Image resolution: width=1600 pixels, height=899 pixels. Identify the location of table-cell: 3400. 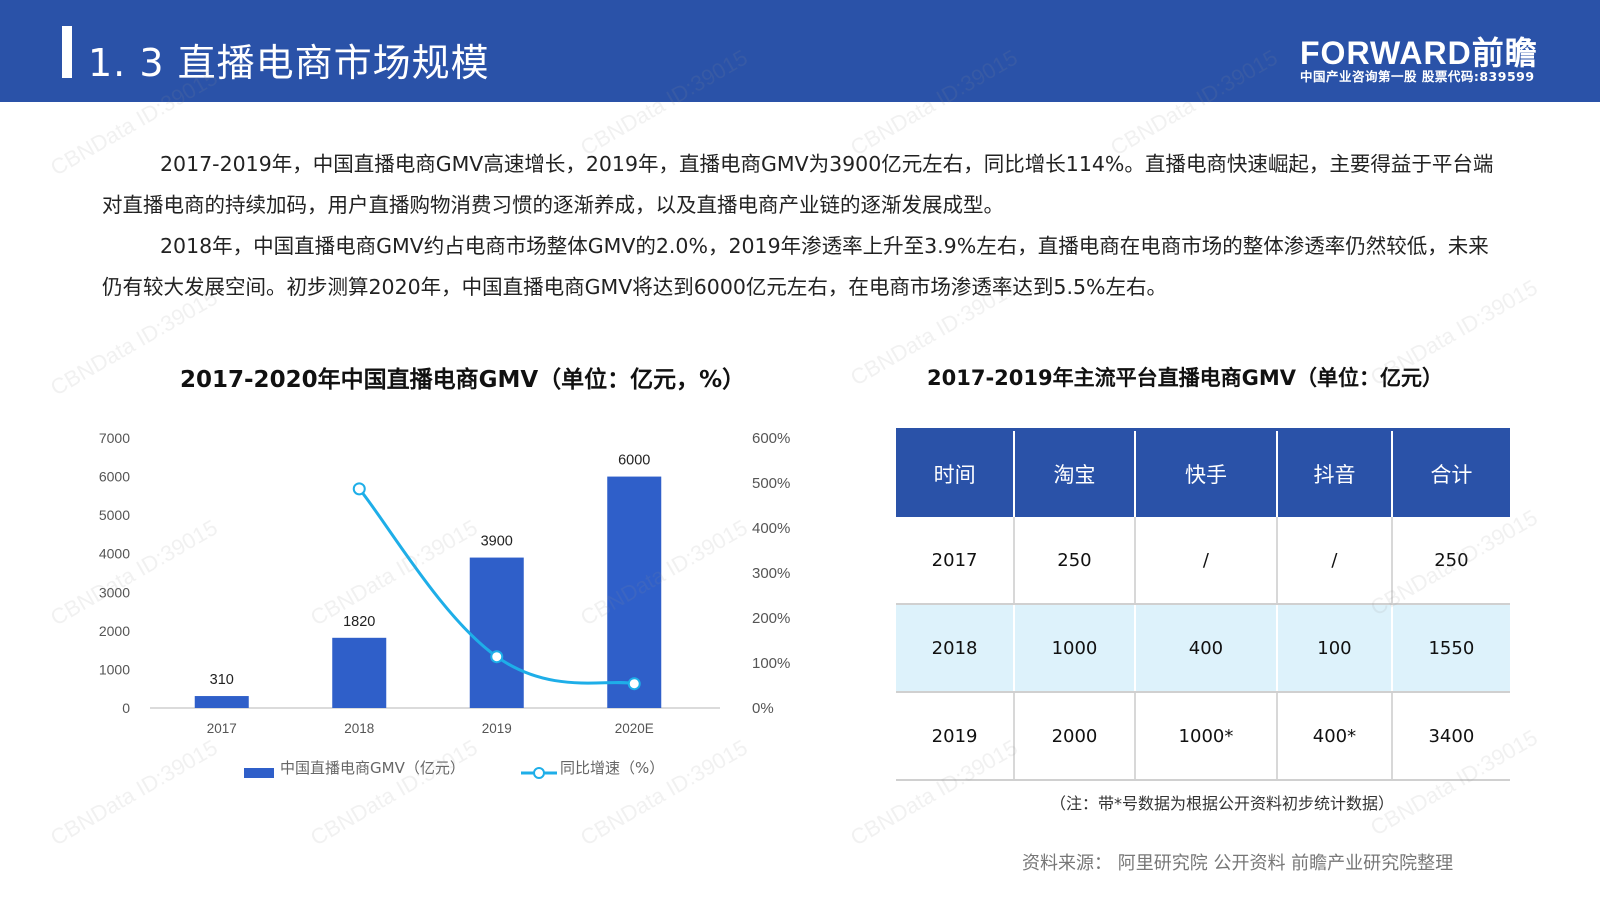
(1450, 736).